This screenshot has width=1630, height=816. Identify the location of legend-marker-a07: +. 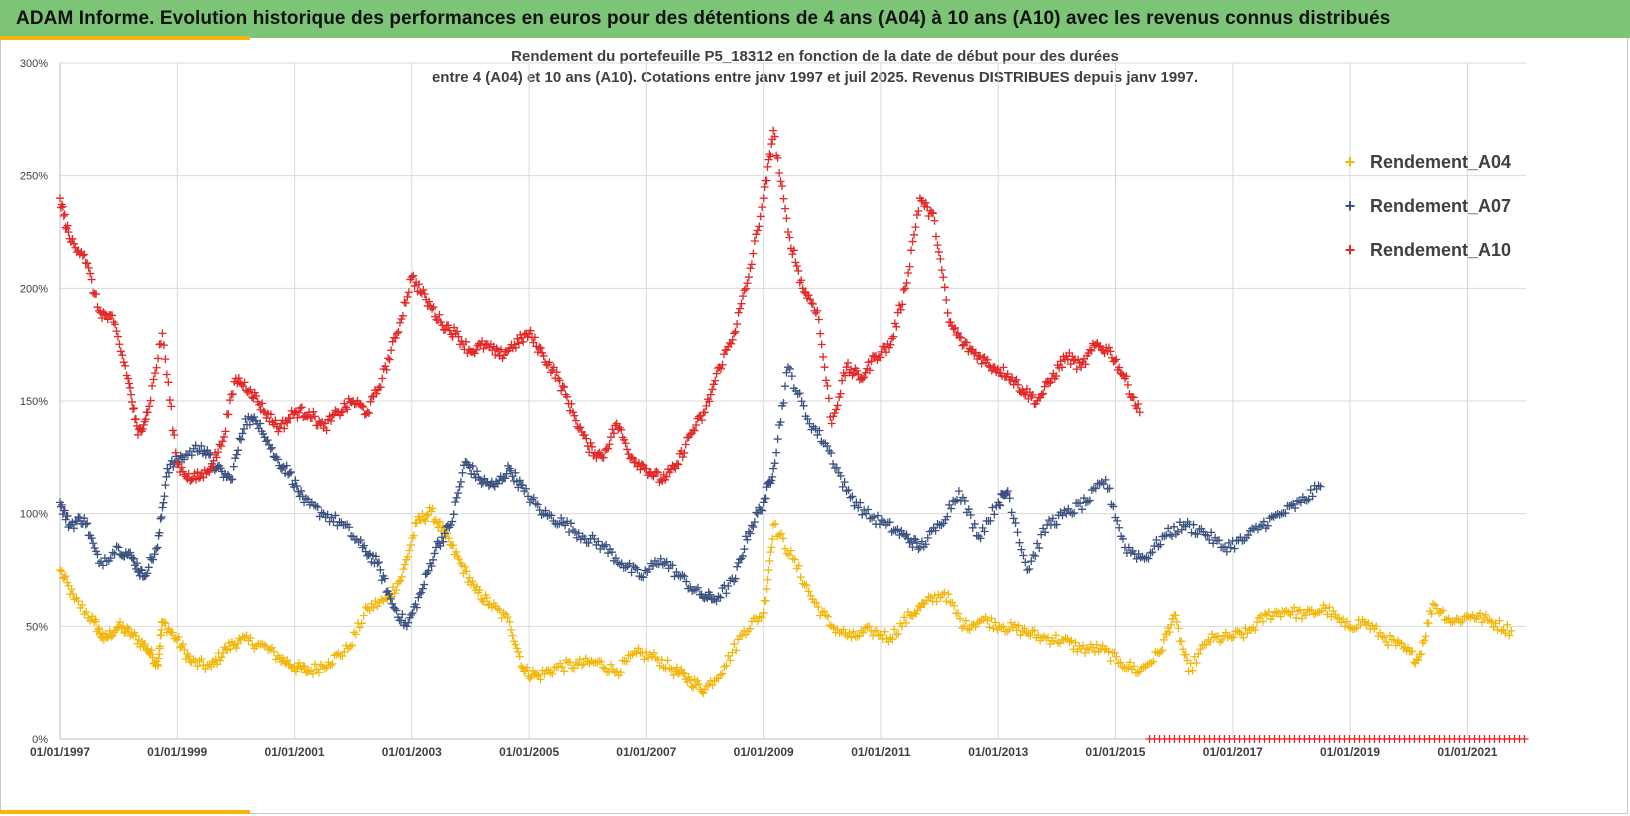
(1350, 206).